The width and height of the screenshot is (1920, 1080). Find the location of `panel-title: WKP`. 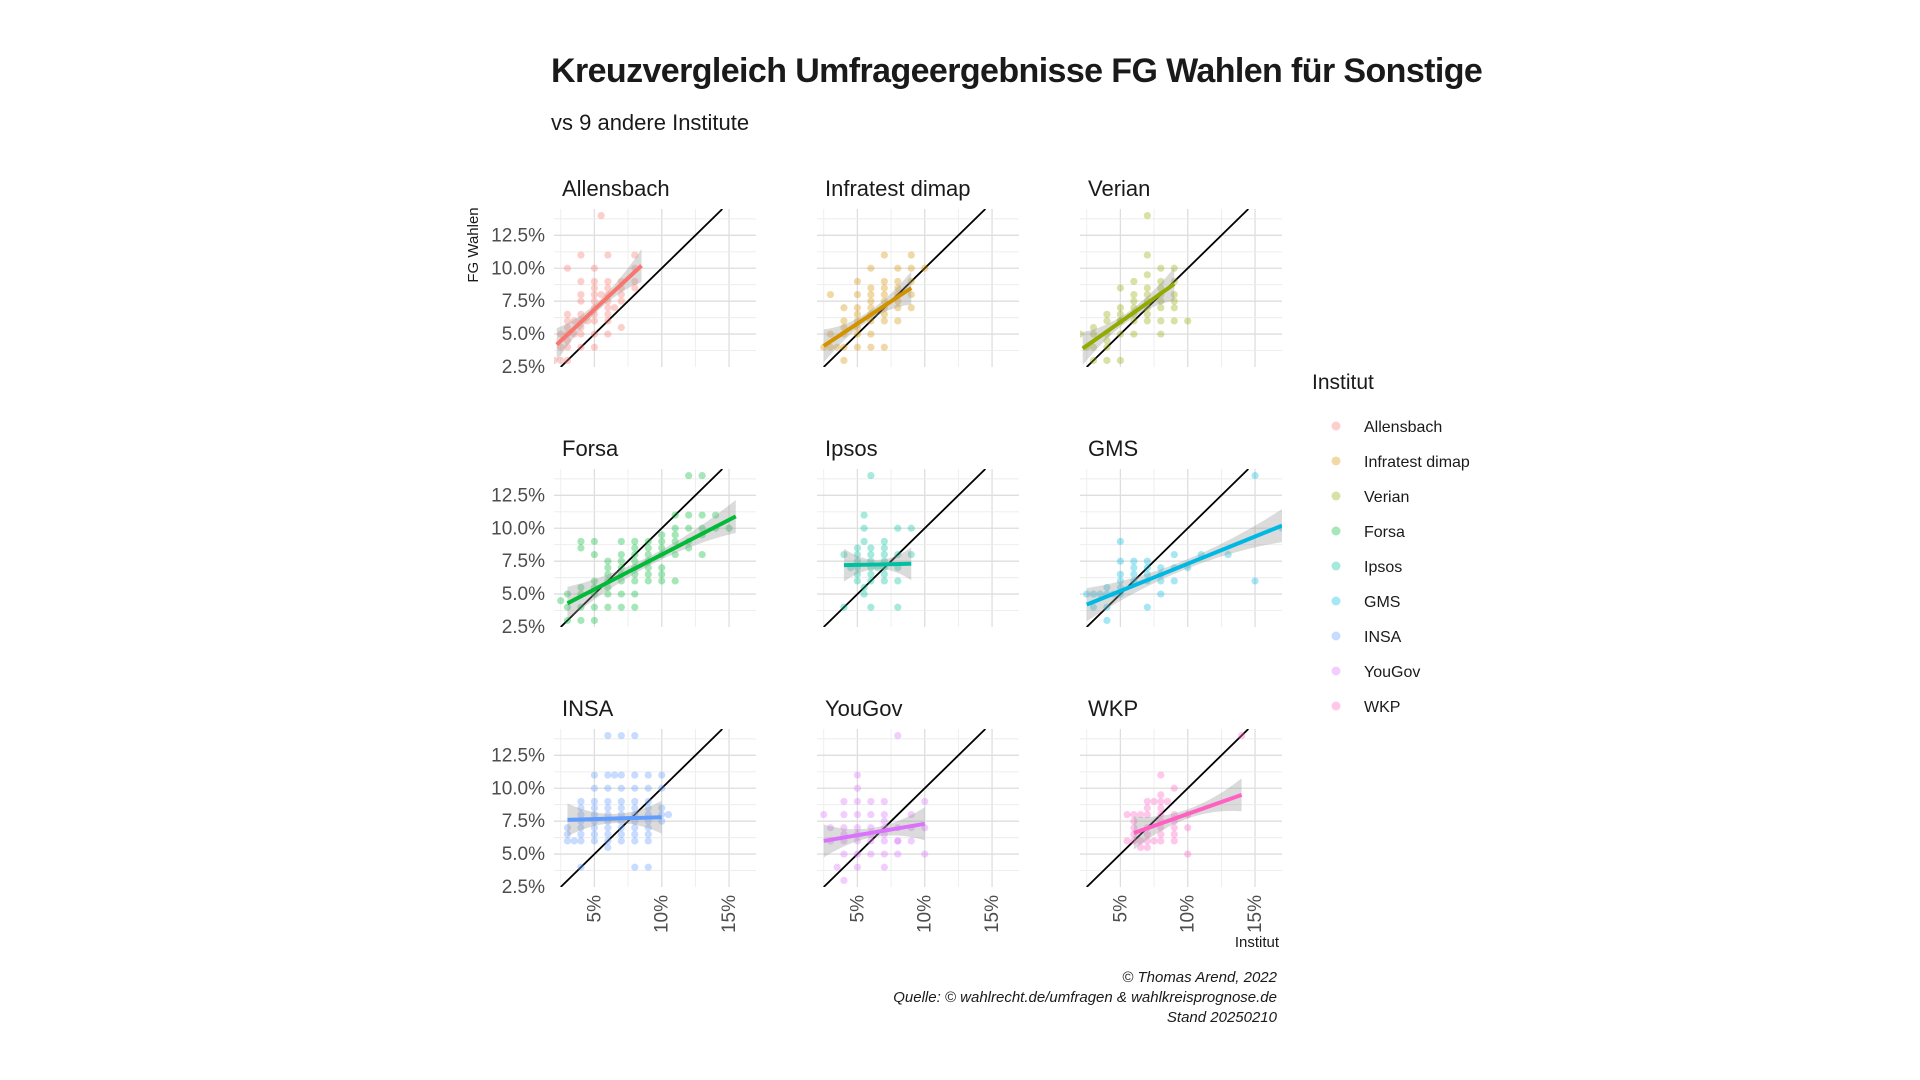

panel-title: WKP is located at coordinates (1113, 708).